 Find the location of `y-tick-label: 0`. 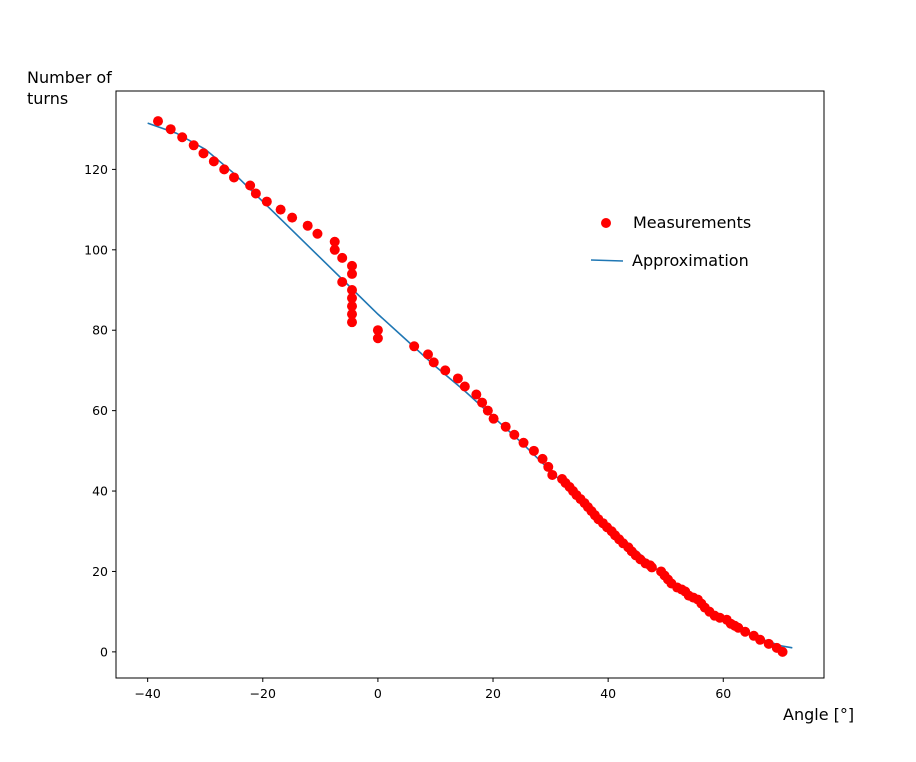

y-tick-label: 0 is located at coordinates (104, 651).